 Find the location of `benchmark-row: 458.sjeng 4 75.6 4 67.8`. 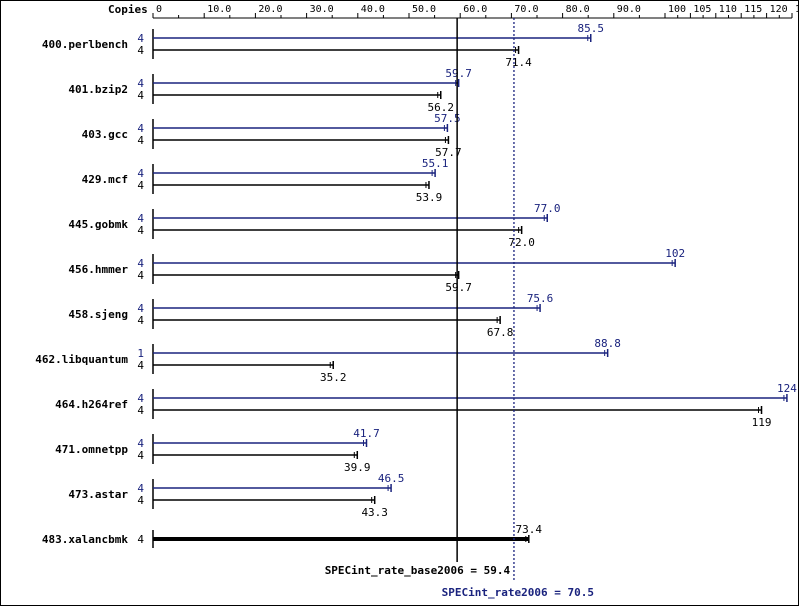

benchmark-row: 458.sjeng 4 75.6 4 67.8 is located at coordinates (310, 315).